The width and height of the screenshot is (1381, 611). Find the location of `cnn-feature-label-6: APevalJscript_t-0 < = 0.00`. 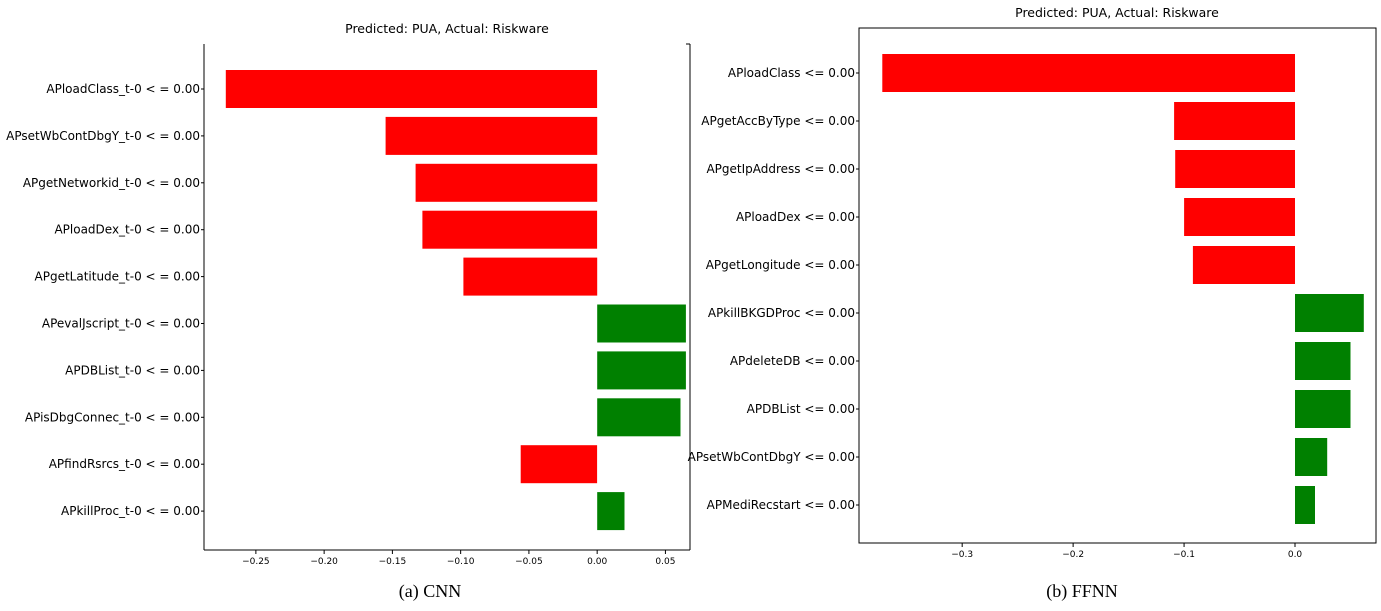

cnn-feature-label-6: APevalJscript_t-0 < = 0.00 is located at coordinates (121, 324).